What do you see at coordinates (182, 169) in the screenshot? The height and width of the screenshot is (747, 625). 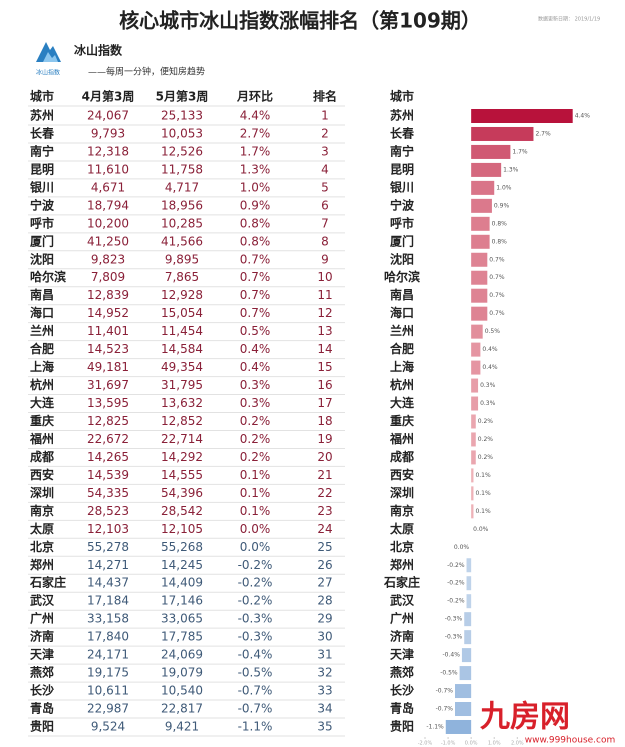 I see `table-cell: 11,758` at bounding box center [182, 169].